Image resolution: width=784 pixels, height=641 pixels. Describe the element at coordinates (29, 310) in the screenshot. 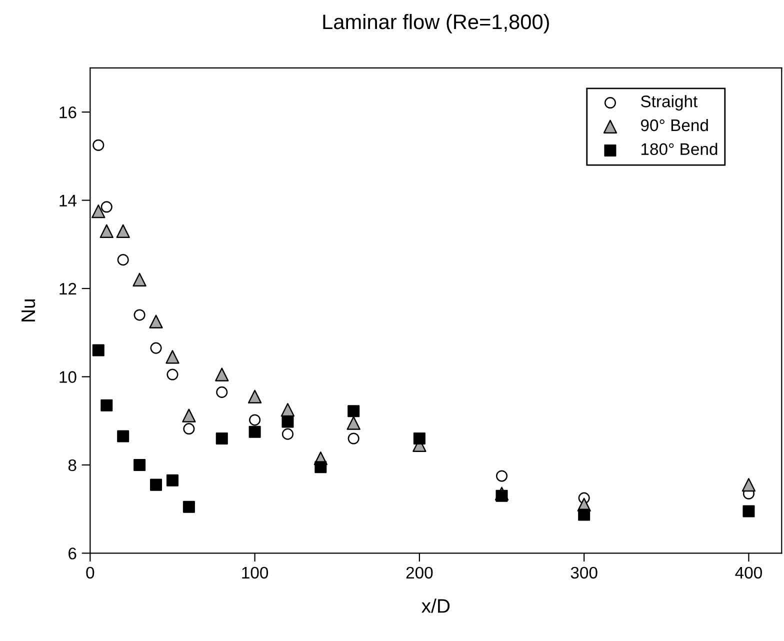

I see `y-axis-title: Nu` at that location.